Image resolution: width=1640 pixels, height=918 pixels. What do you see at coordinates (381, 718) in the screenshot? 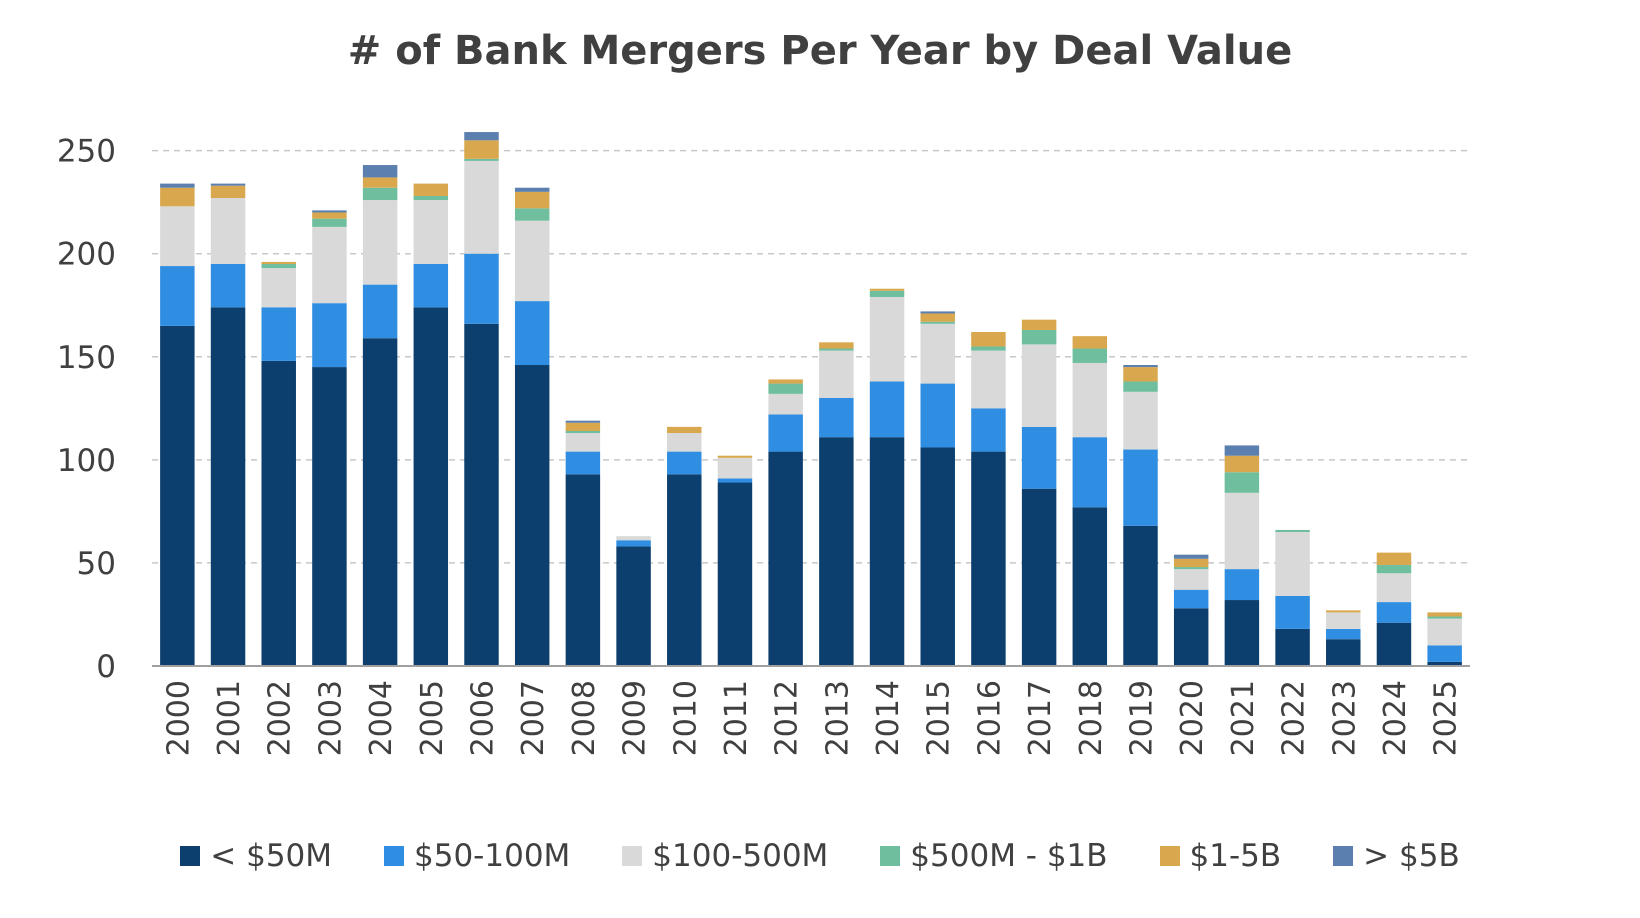
I see `x-tick-label: 2004` at bounding box center [381, 718].